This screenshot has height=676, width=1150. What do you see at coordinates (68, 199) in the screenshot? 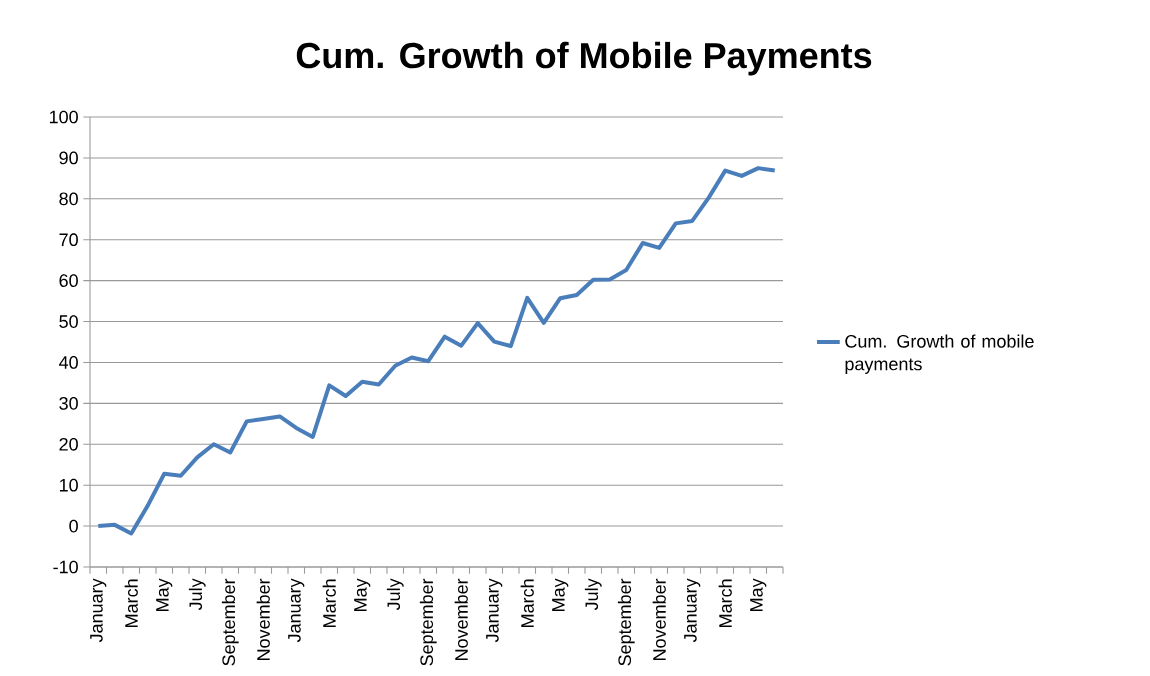
I see `y-tick-label: 80` at bounding box center [68, 199].